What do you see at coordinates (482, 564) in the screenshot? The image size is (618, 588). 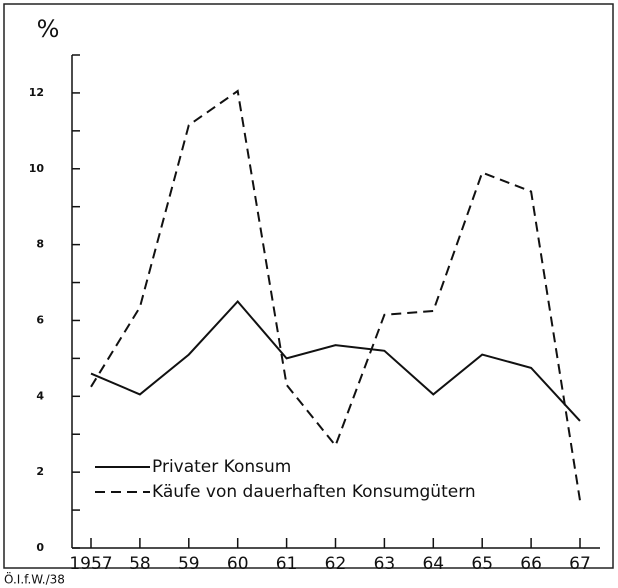 I see `x-tick-label: 65` at bounding box center [482, 564].